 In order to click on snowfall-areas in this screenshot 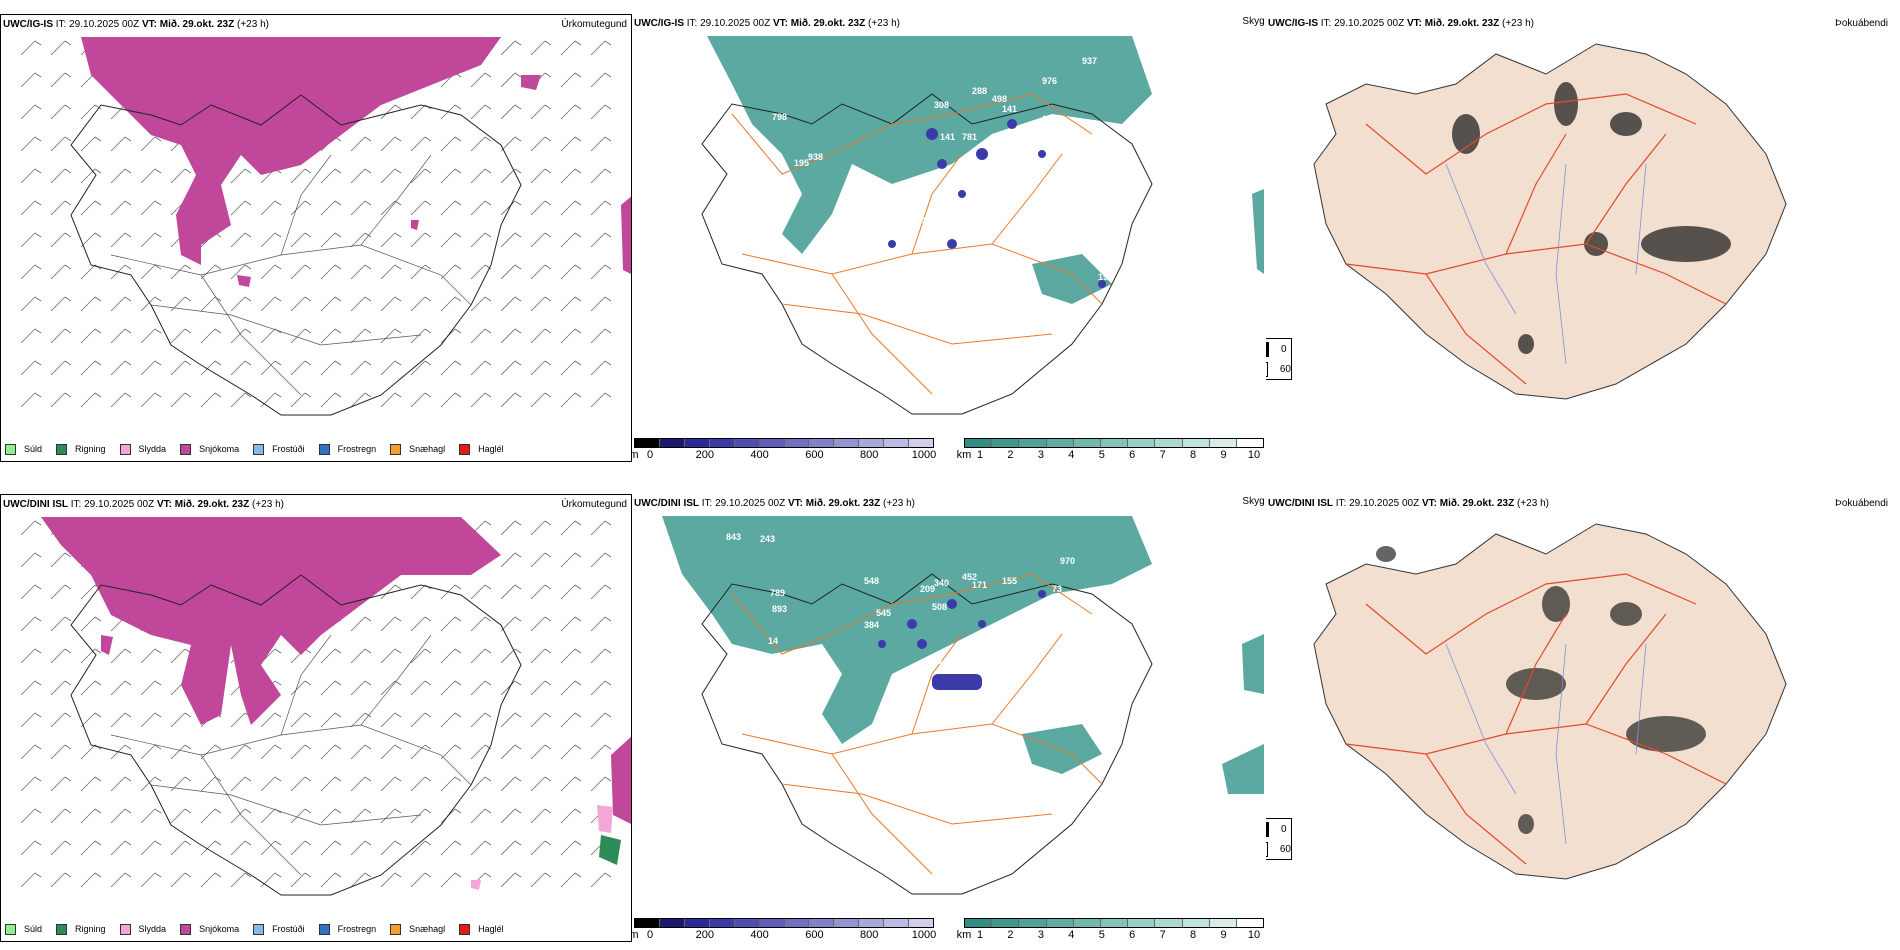, I will do `click(356, 162)`.